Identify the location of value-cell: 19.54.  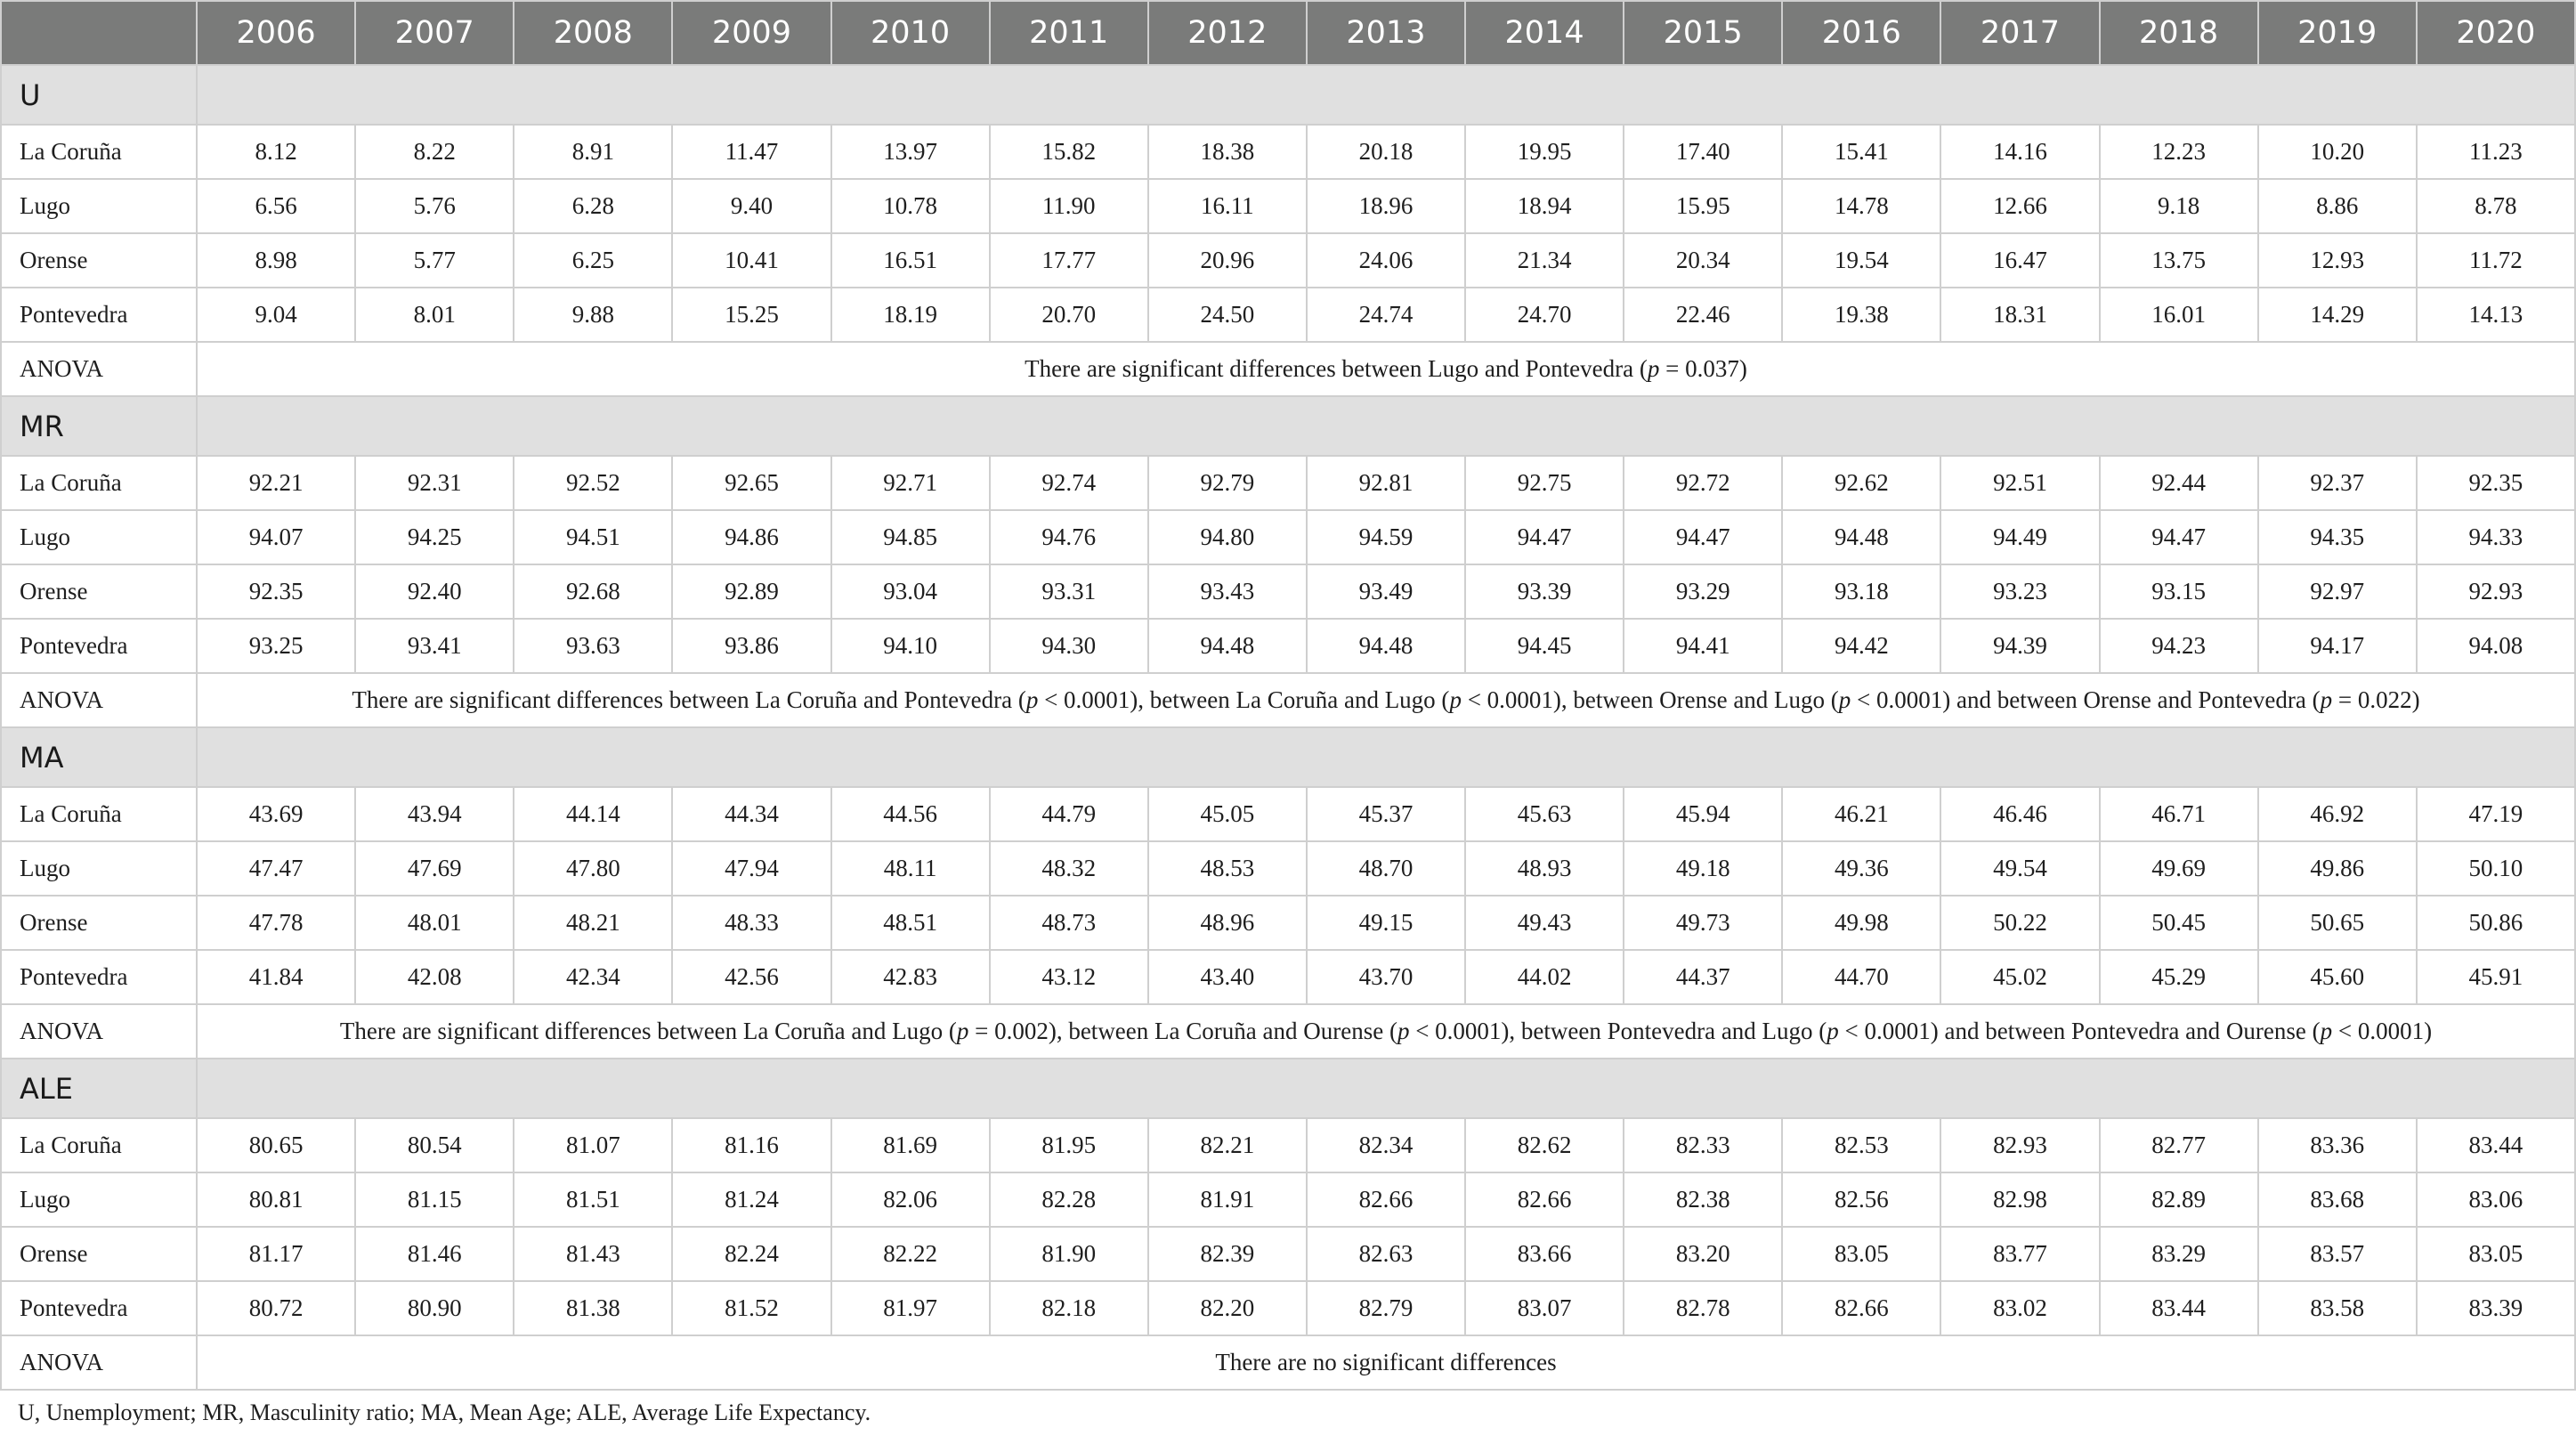
(1861, 260).